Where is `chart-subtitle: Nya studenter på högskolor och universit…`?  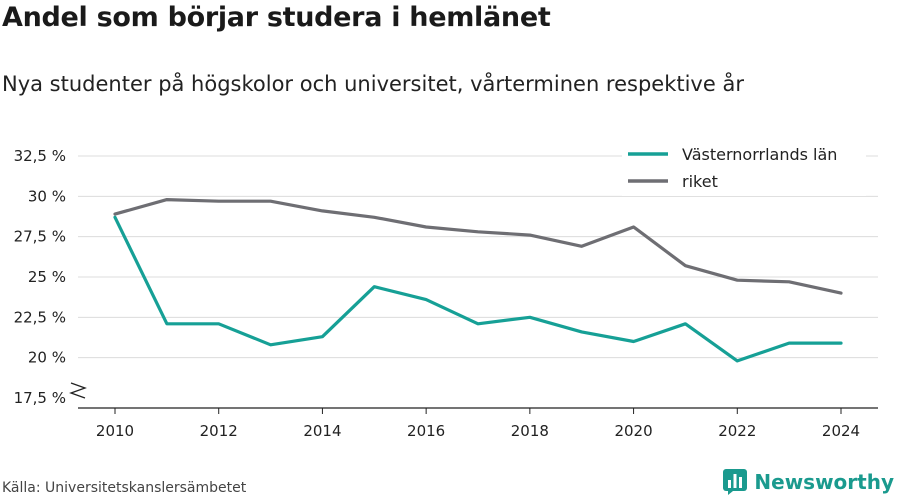 chart-subtitle: Nya studenter på högskolor och universit… is located at coordinates (373, 84).